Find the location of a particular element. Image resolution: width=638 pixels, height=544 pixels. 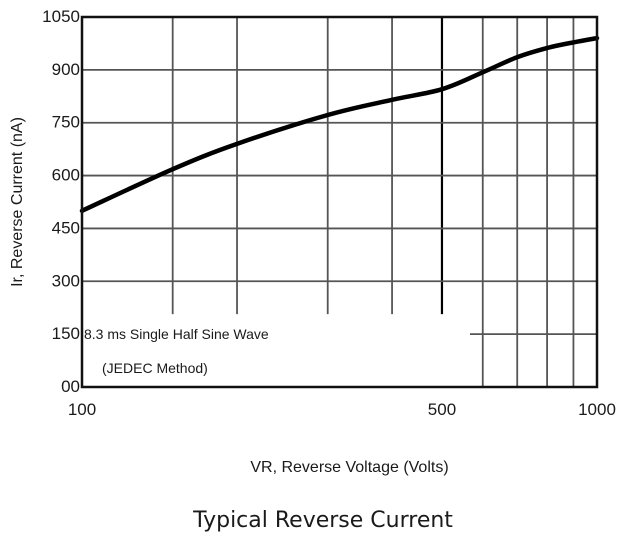

annotation-background is located at coordinates (276, 350).